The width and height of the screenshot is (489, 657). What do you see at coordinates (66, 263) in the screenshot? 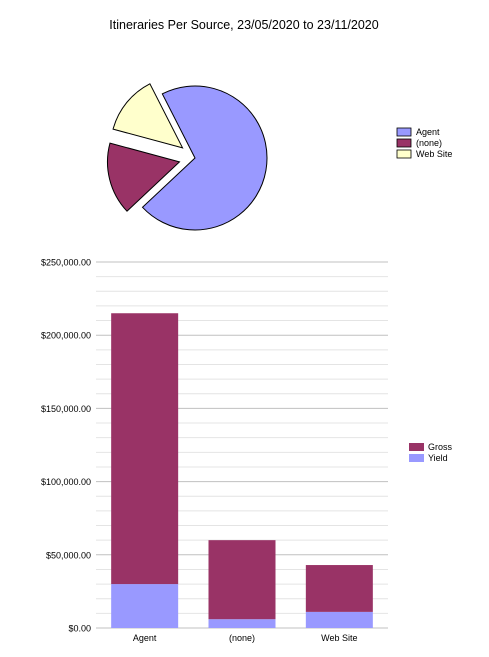
I see `y-tick-label: $250,000.00` at bounding box center [66, 263].